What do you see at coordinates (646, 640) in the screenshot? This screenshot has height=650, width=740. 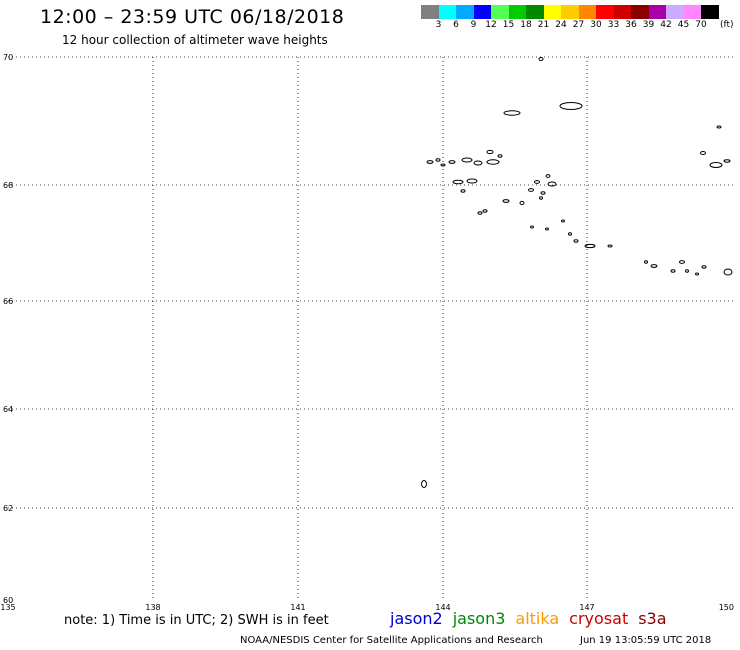 I see `generated-timestamp: Jun 19 13:05:59 UTC 2018` at bounding box center [646, 640].